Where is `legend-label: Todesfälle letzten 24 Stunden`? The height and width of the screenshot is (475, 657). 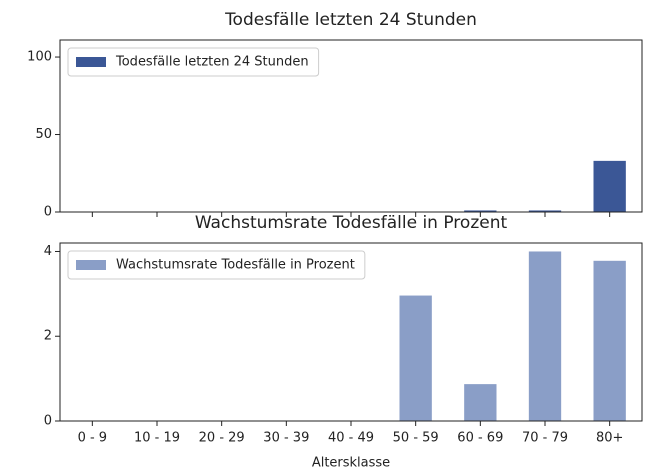 legend-label: Todesfälle letzten 24 Stunden is located at coordinates (212, 62).